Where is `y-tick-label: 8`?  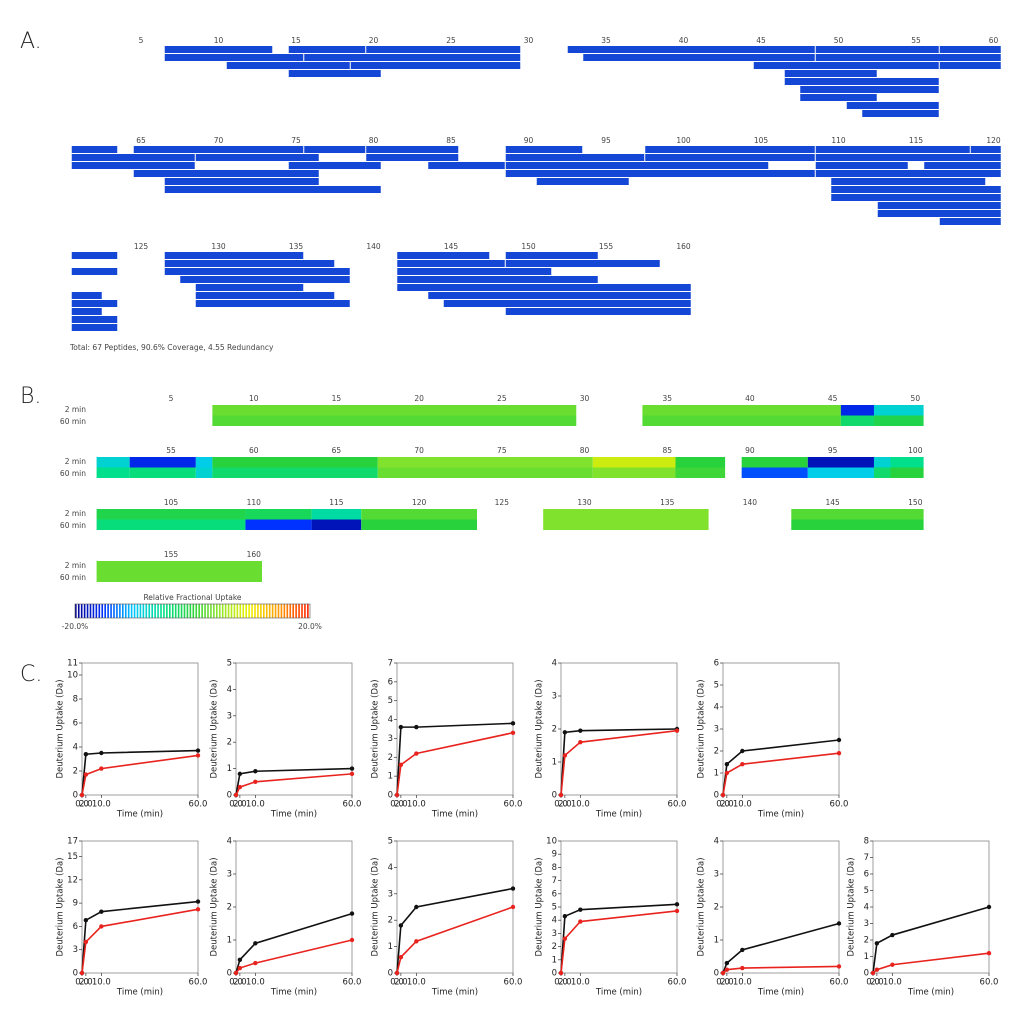 y-tick-label: 8 is located at coordinates (554, 868).